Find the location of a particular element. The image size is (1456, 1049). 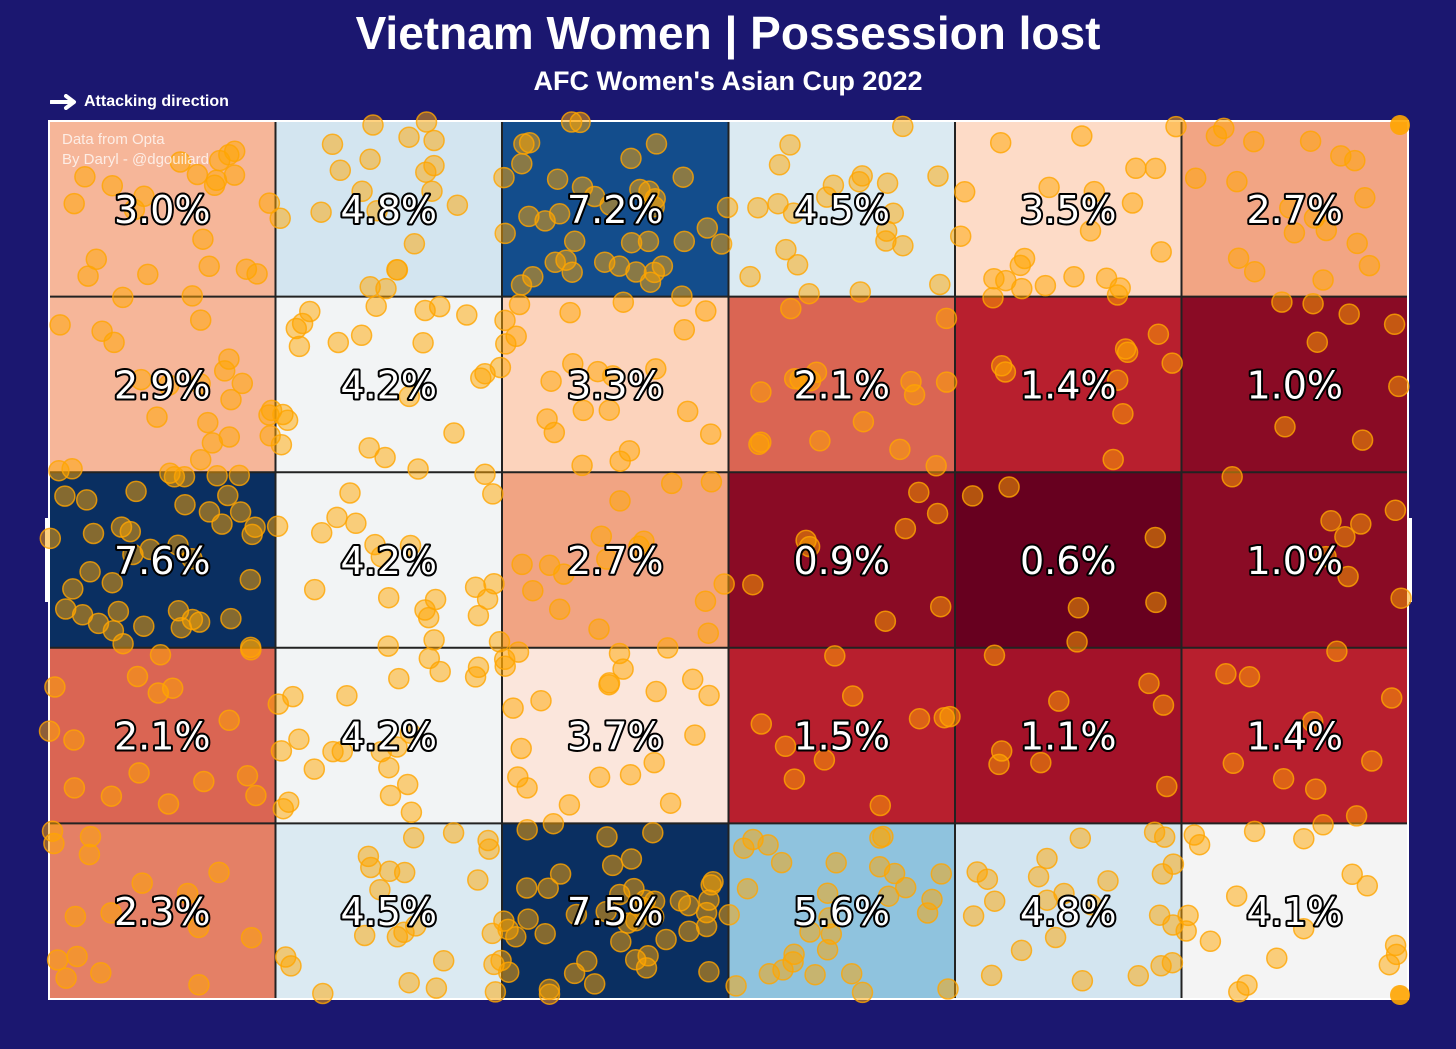

cell-value-label-r4-c5: 1.1% is located at coordinates (1068, 737).